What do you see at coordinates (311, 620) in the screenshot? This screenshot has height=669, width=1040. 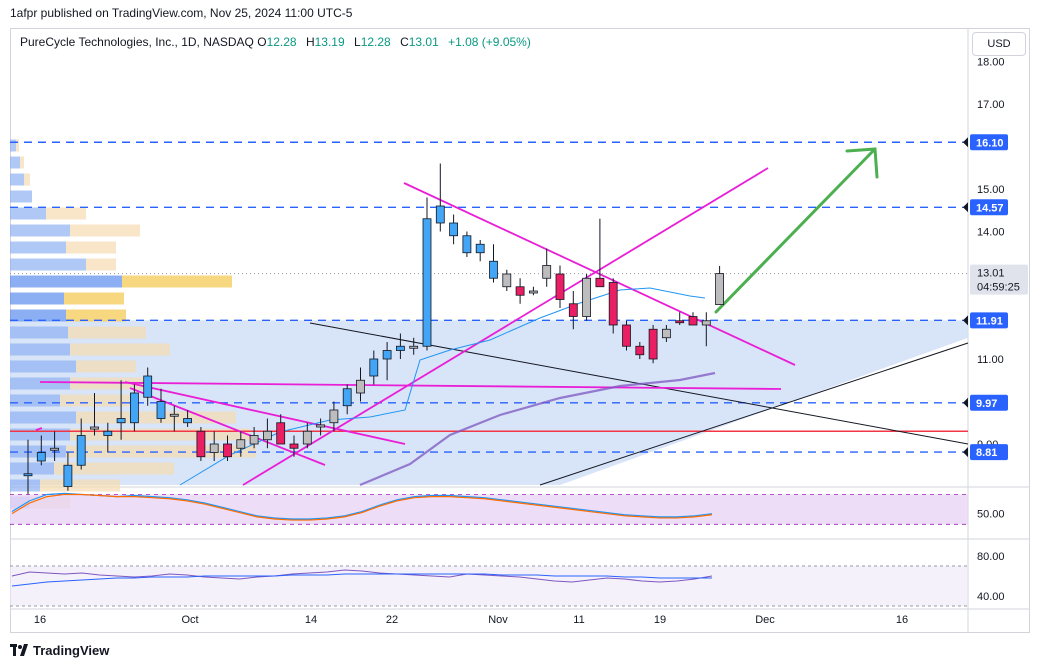 I see `time-axis-tick: 14` at bounding box center [311, 620].